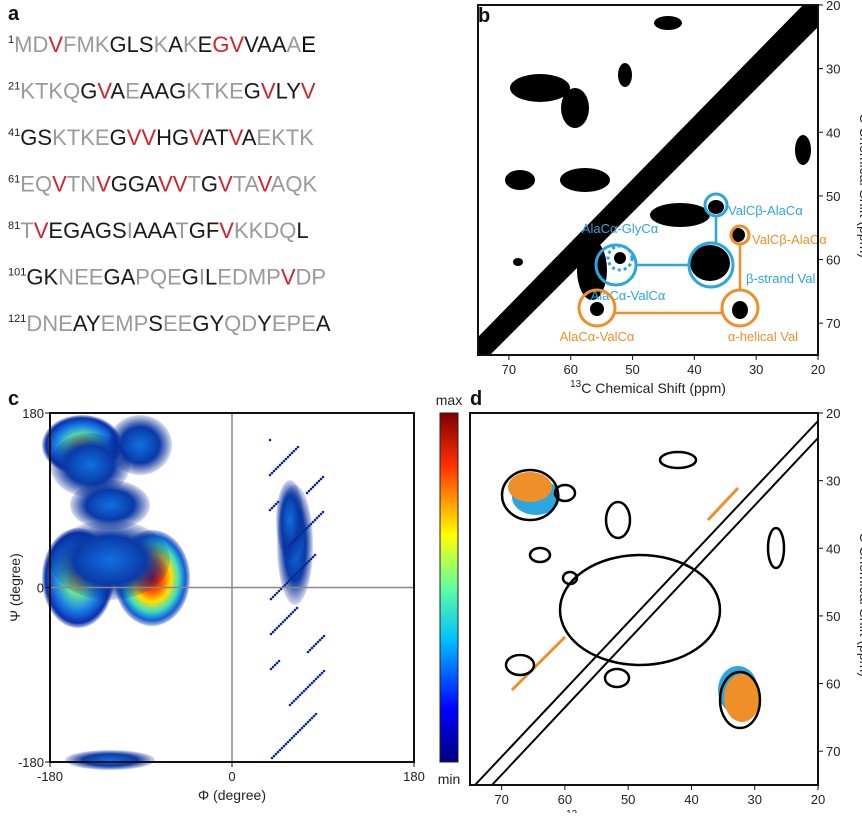 This screenshot has width=862, height=818. I want to click on y-axis-label: 13C Chemical Shift (ppm), so click(859, 599).